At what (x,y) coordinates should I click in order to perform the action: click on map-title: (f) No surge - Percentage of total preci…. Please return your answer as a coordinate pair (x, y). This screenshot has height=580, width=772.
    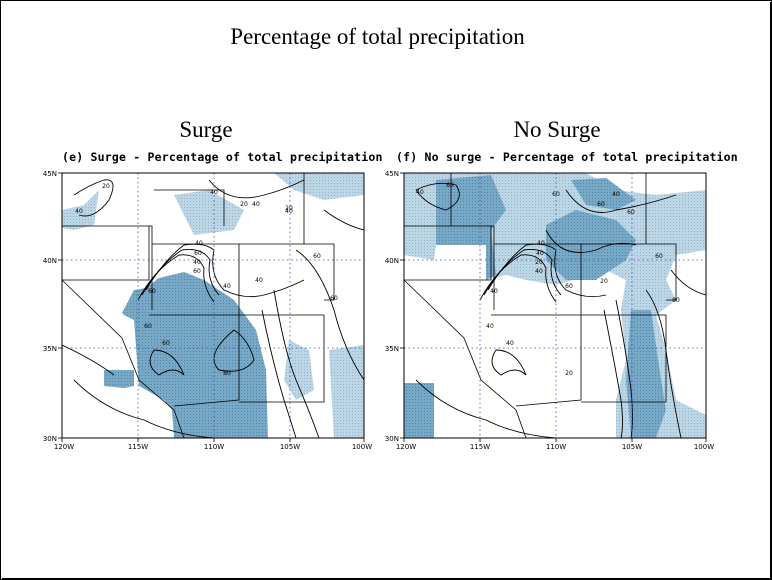
    Looking at the image, I should click on (567, 157).